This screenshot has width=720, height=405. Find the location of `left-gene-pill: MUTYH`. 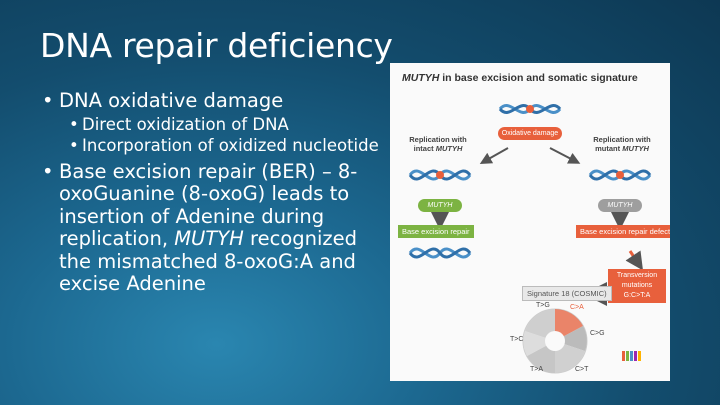

left-gene-pill: MUTYH is located at coordinates (440, 205).